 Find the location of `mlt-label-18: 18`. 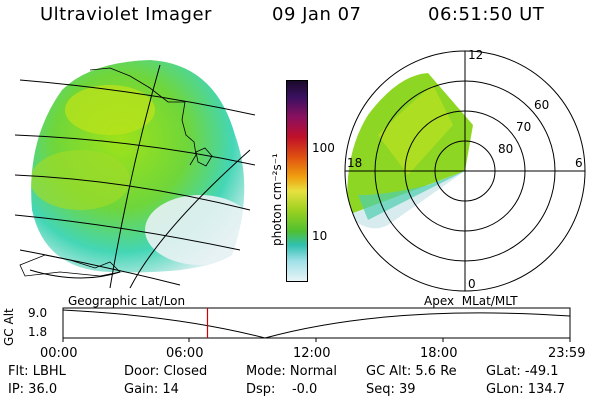

mlt-label-18: 18 is located at coordinates (354, 163).